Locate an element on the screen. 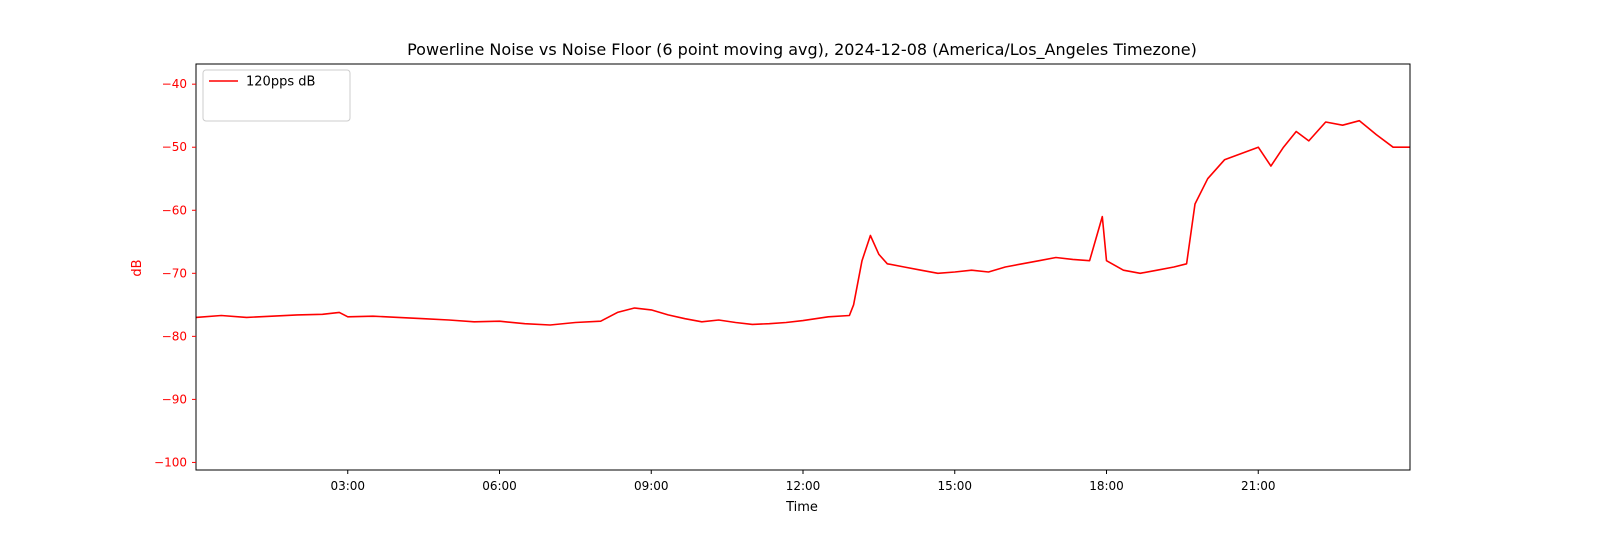  legend-label-0: 120pps dB is located at coordinates (280, 82).